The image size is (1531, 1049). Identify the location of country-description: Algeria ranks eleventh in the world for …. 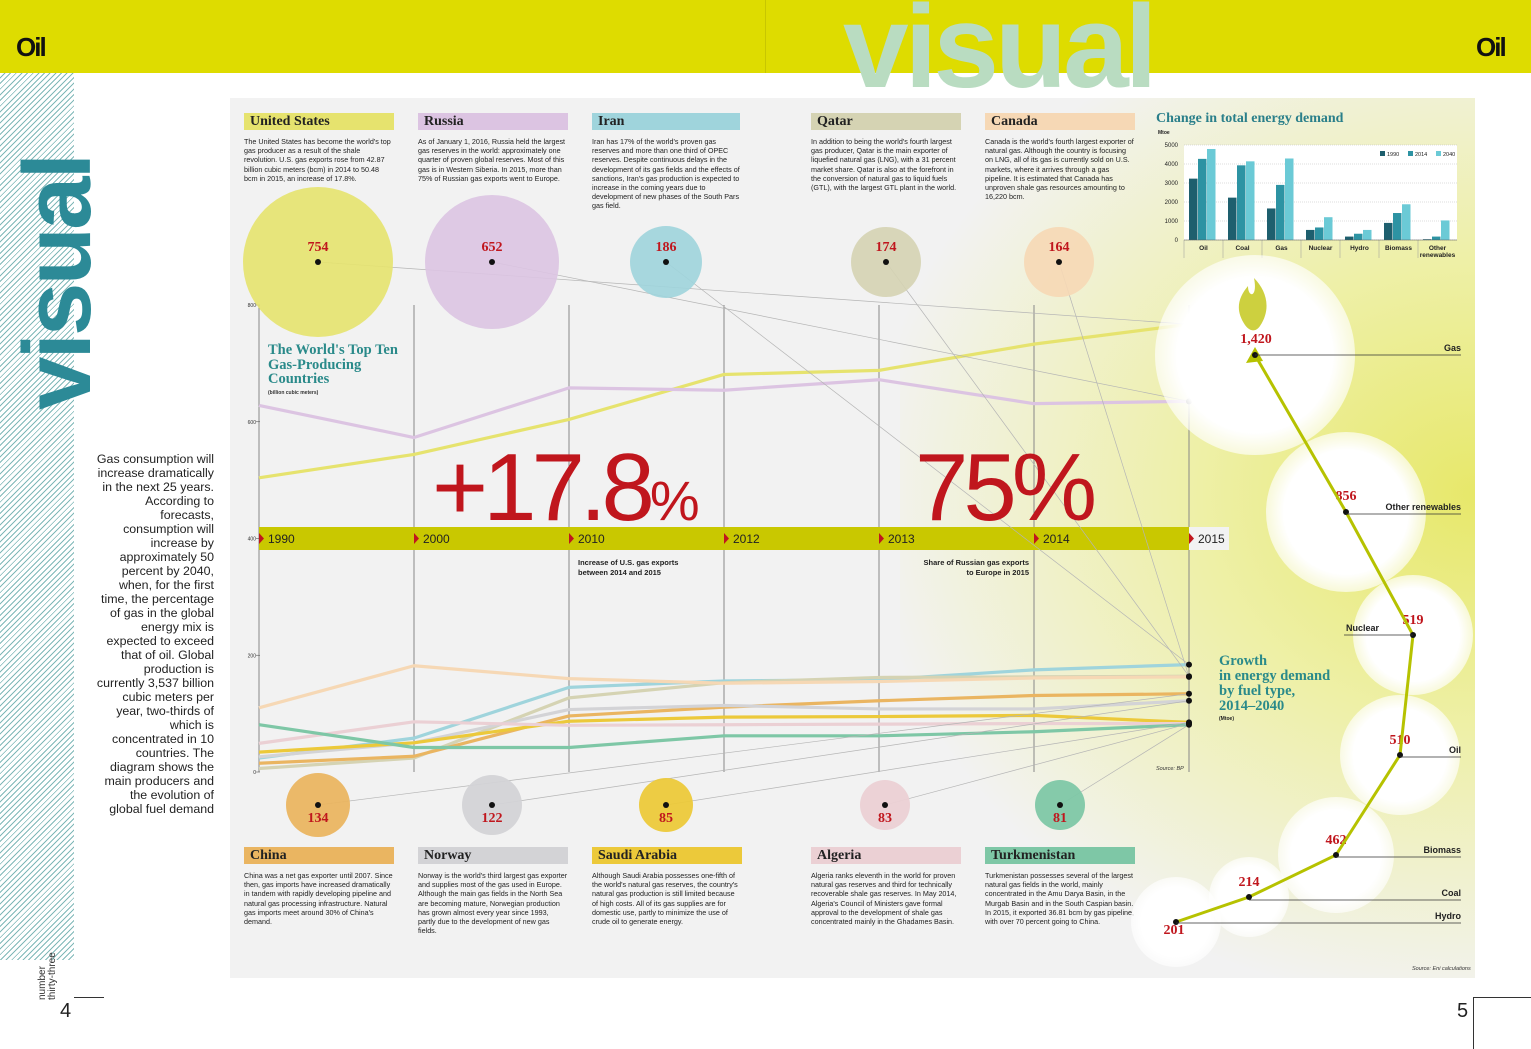
(884, 899).